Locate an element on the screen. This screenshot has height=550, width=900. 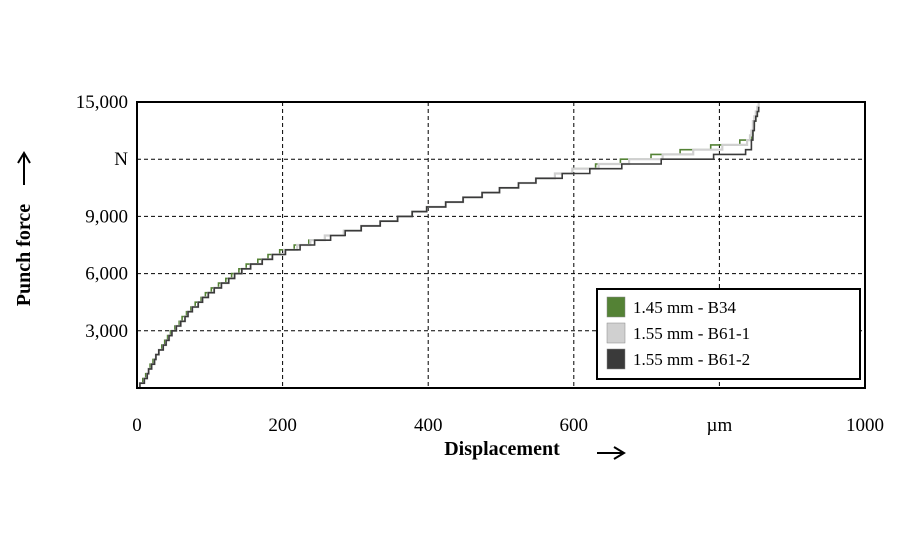
y-axis-arrow-icon is located at coordinates (24, 168).